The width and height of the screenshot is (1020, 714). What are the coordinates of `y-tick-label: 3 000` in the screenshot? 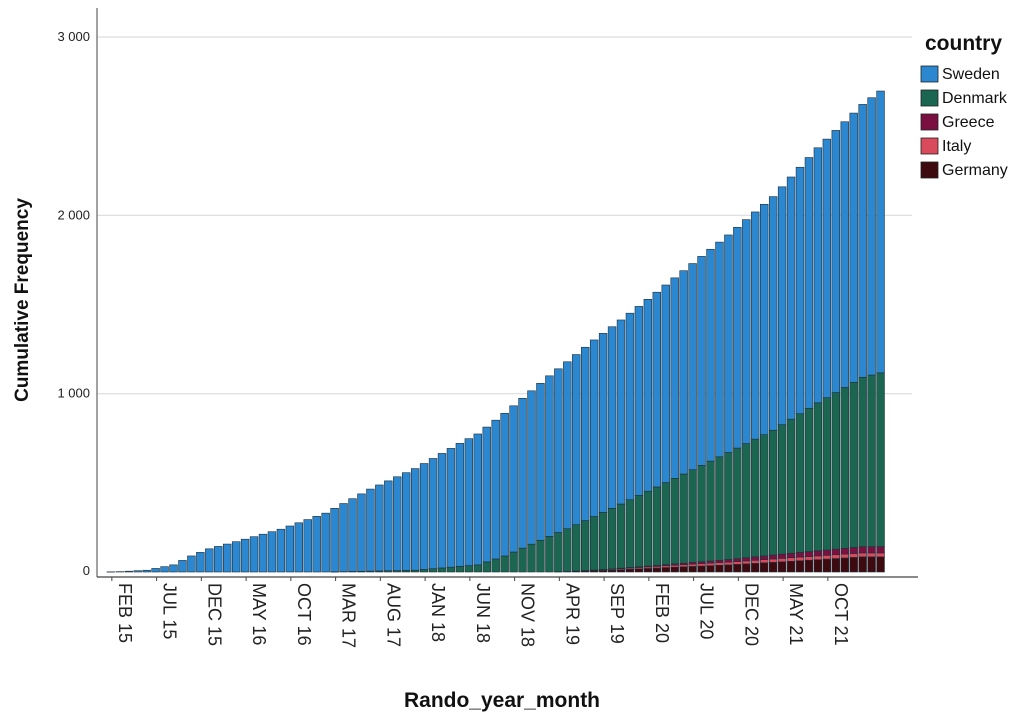 It's located at (73, 36).